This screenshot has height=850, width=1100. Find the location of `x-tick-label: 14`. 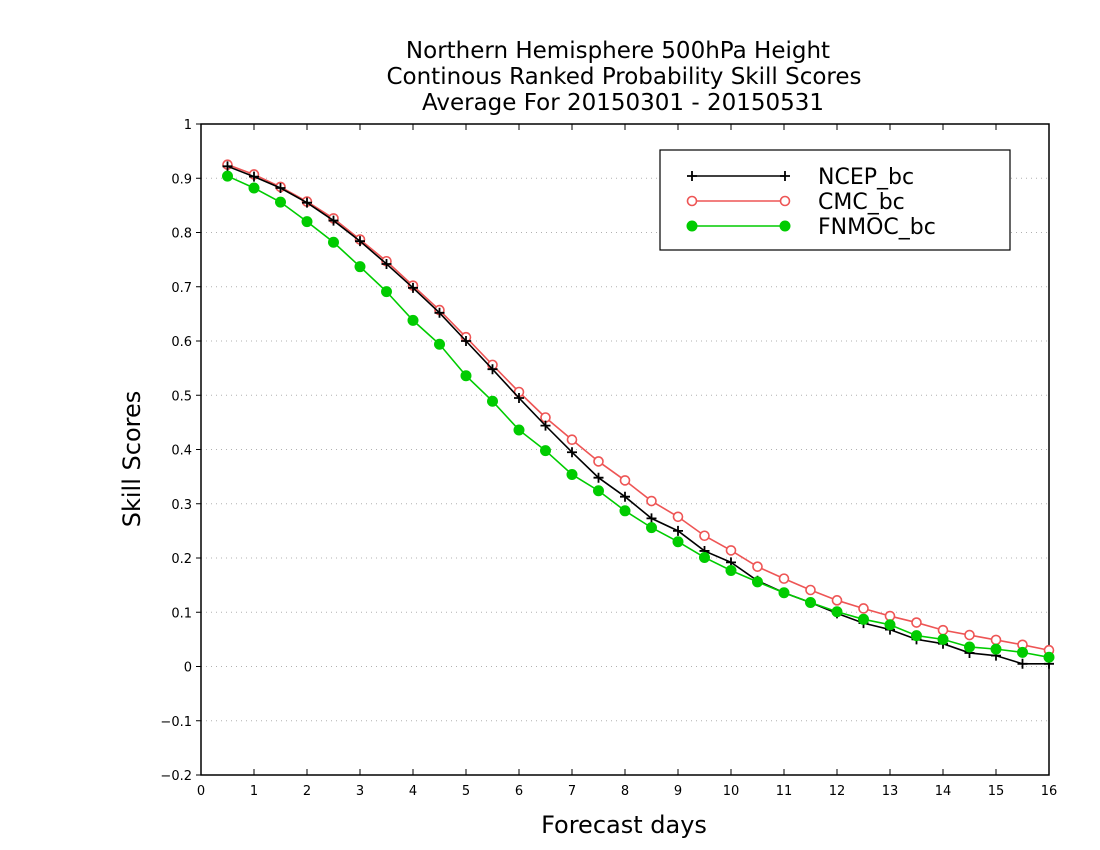

x-tick-label: 14 is located at coordinates (943, 791).